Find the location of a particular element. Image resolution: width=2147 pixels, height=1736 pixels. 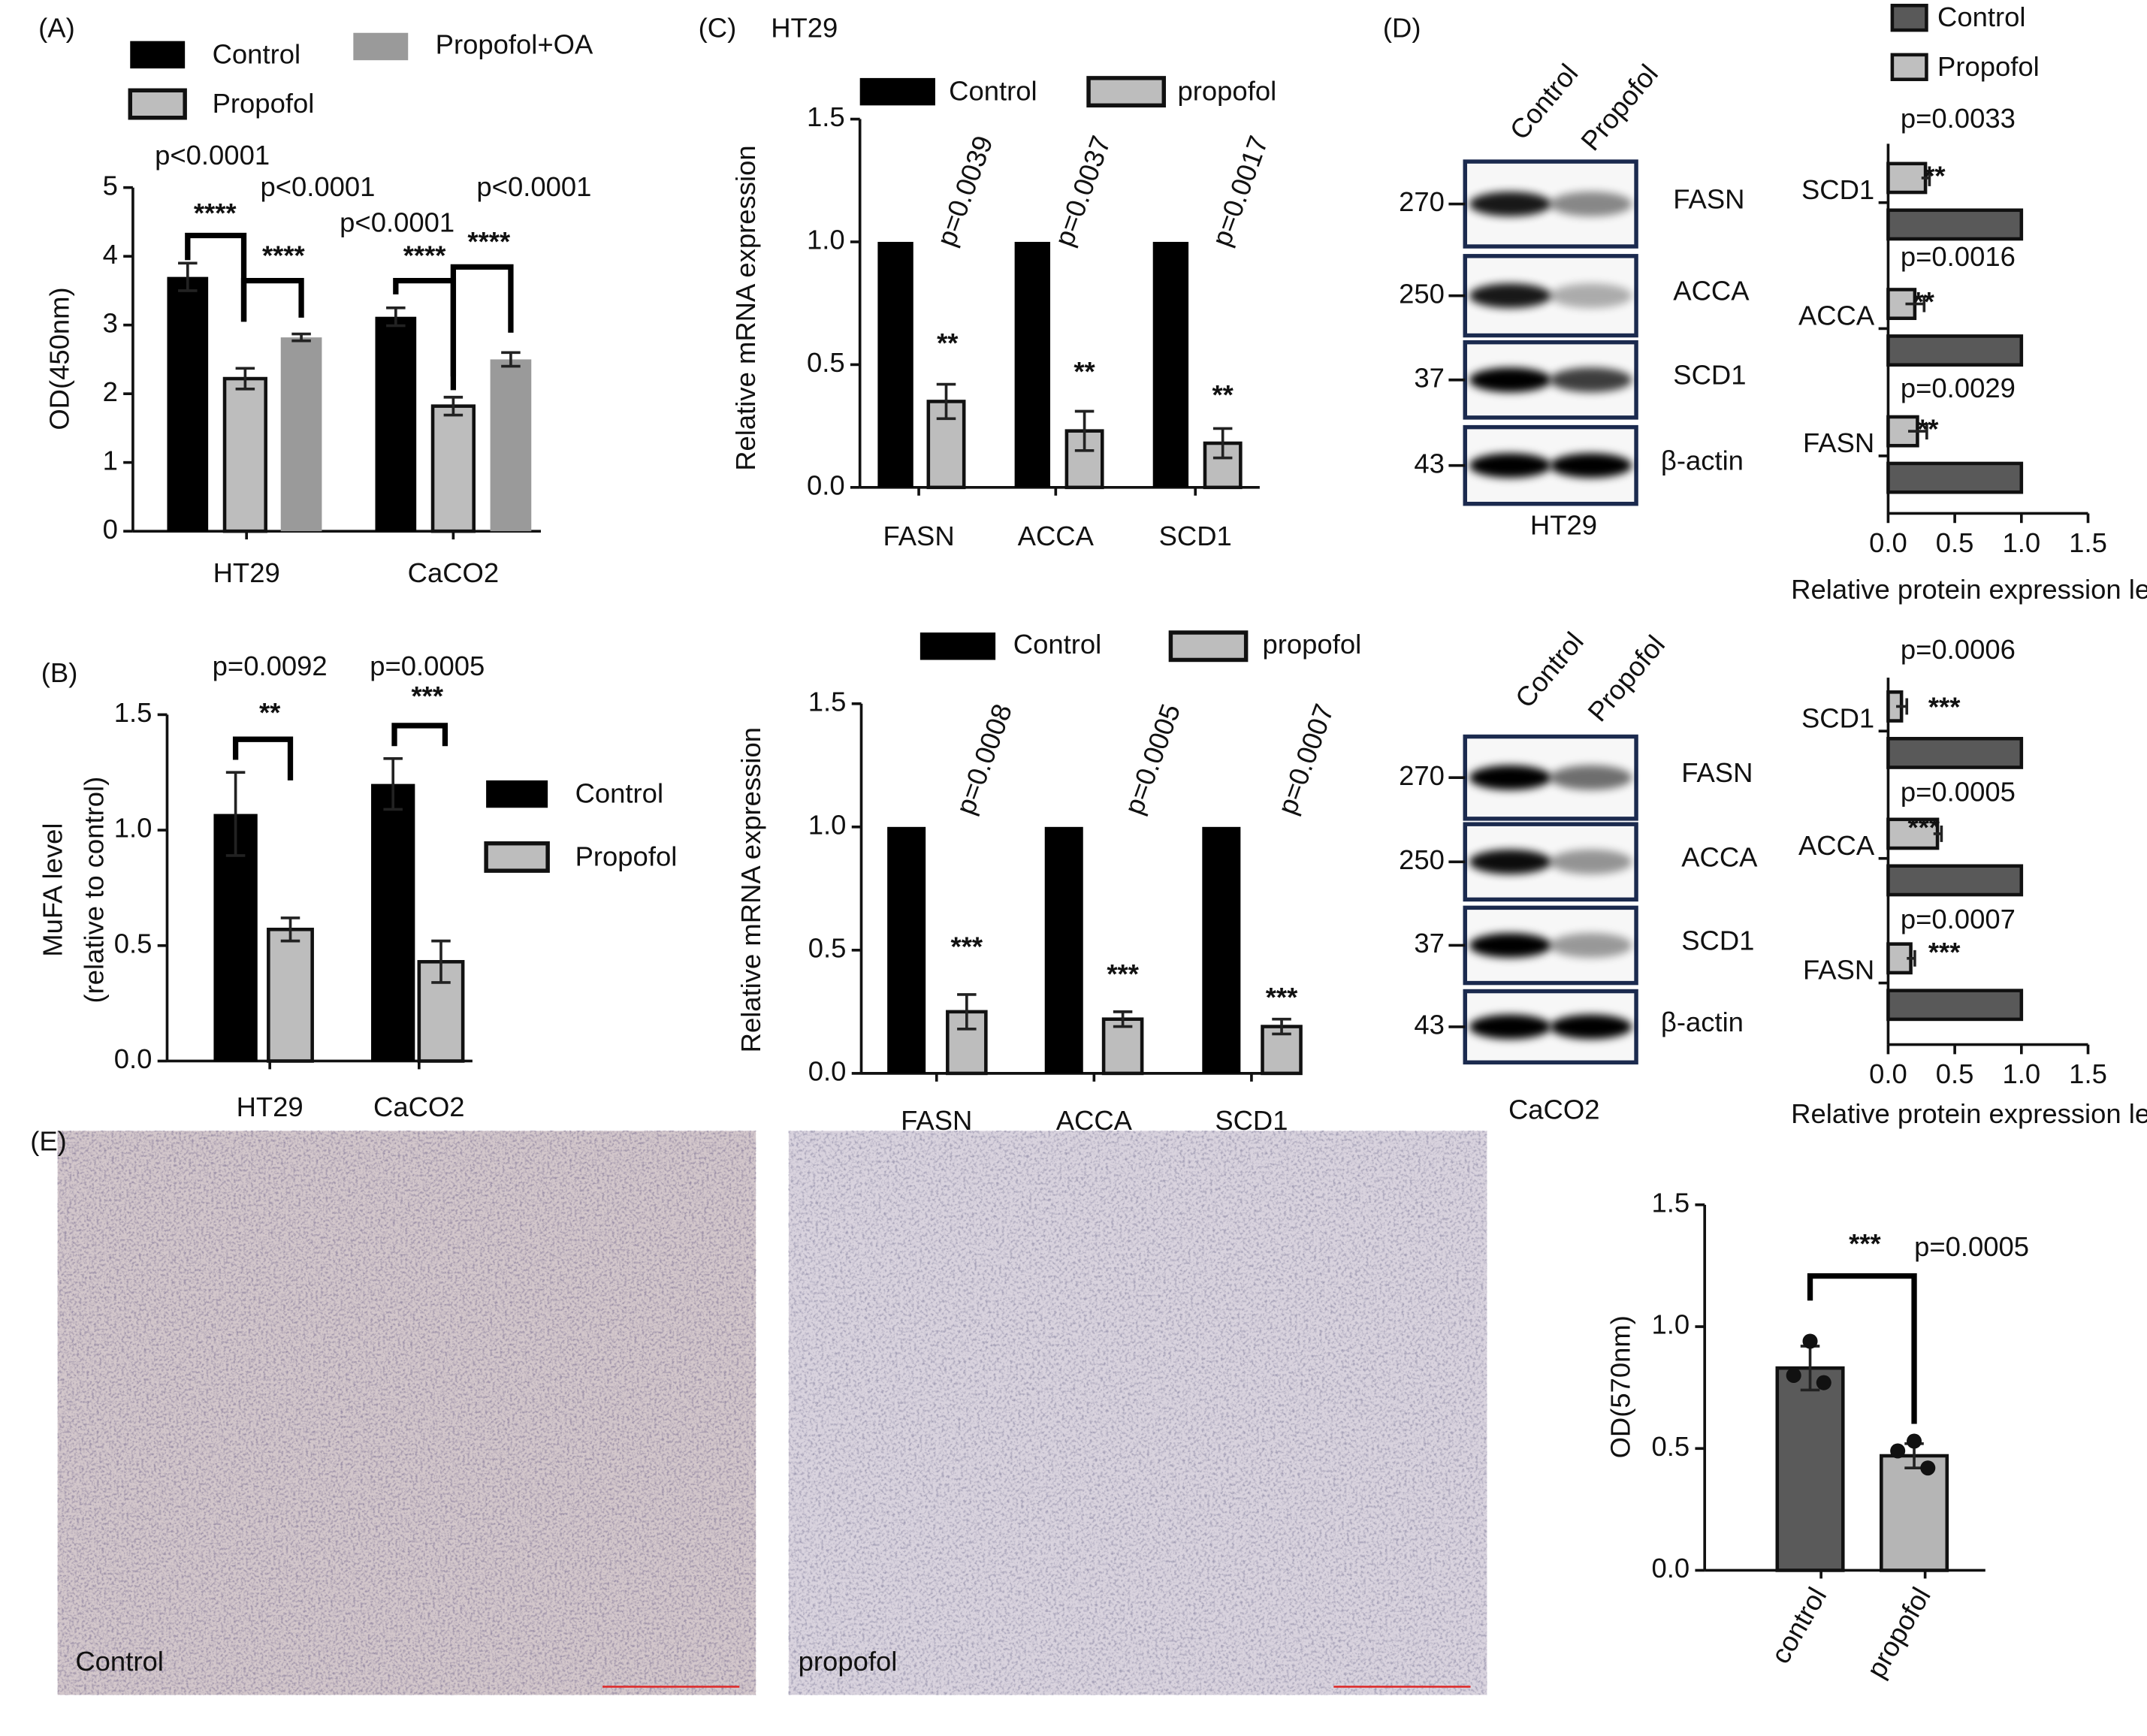

y-axis-label: (relative to control) is located at coordinates (93, 890).